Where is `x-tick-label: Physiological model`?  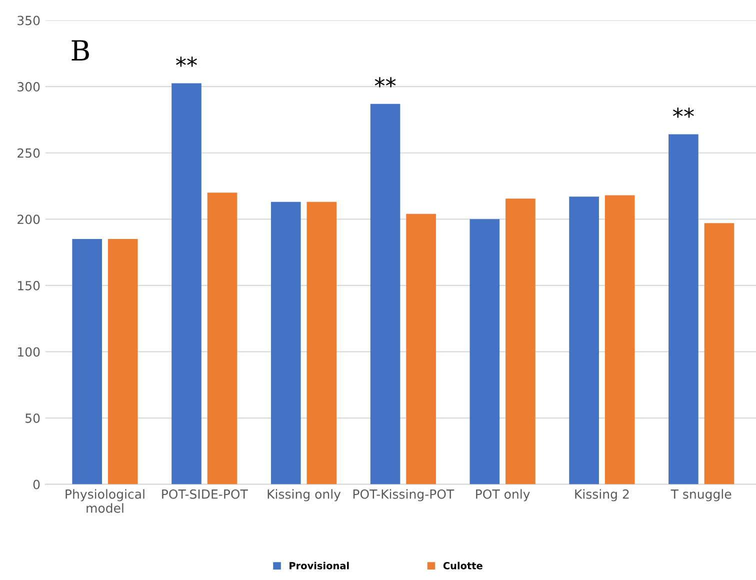 x-tick-label: Physiological model is located at coordinates (105, 501).